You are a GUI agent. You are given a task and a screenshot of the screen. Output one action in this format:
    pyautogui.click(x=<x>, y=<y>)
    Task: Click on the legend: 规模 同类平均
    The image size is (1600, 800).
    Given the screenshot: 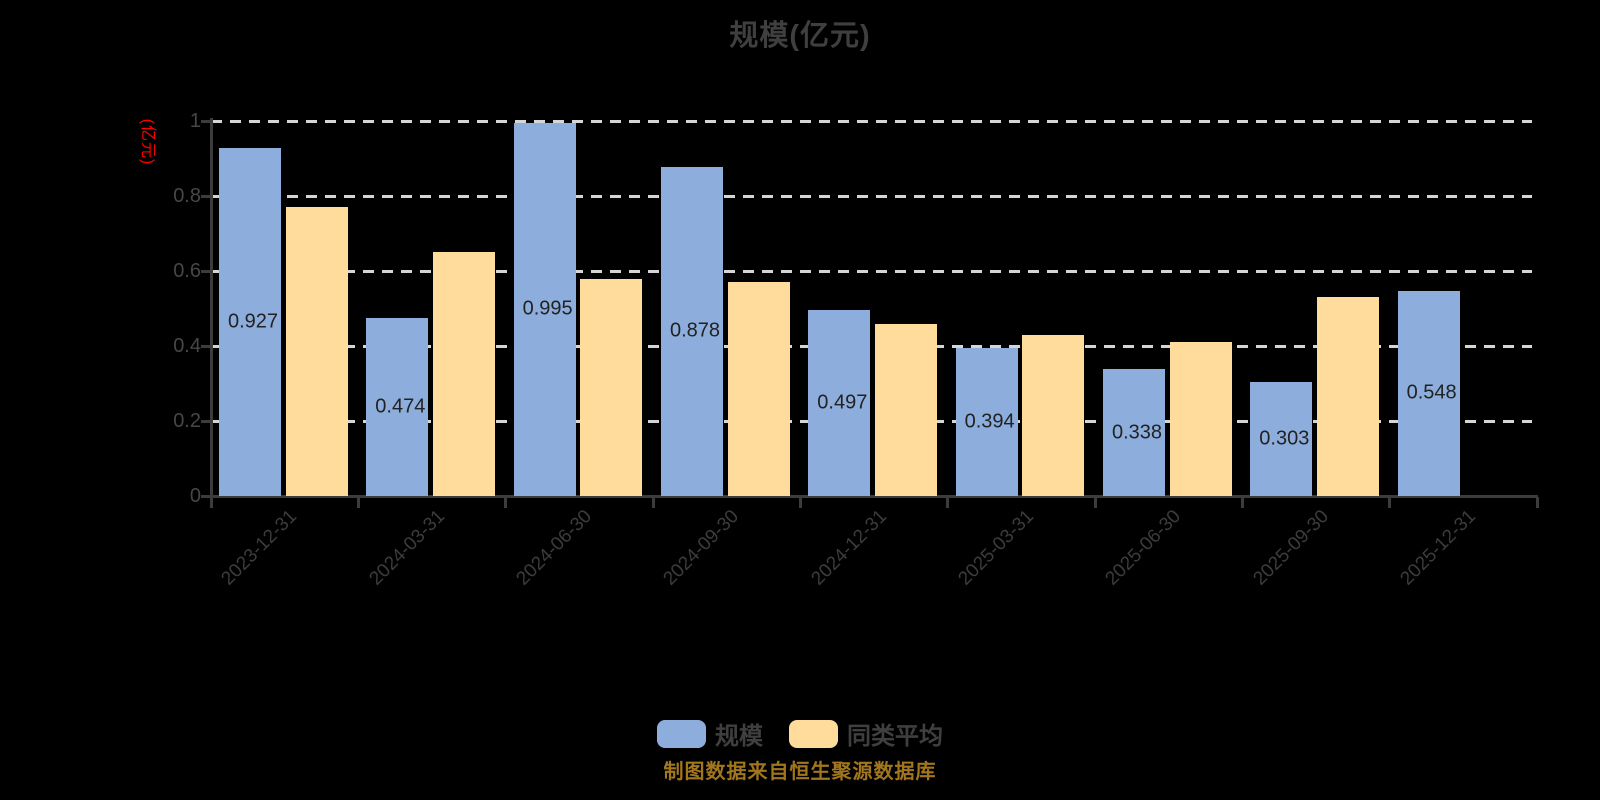 What is the action you would take?
    pyautogui.click(x=800, y=733)
    